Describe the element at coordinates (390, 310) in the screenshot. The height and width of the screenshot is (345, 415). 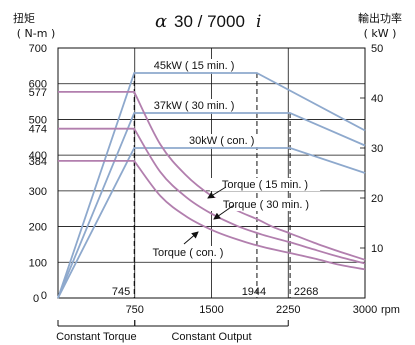
I see `x-unit-label: rpm` at that location.